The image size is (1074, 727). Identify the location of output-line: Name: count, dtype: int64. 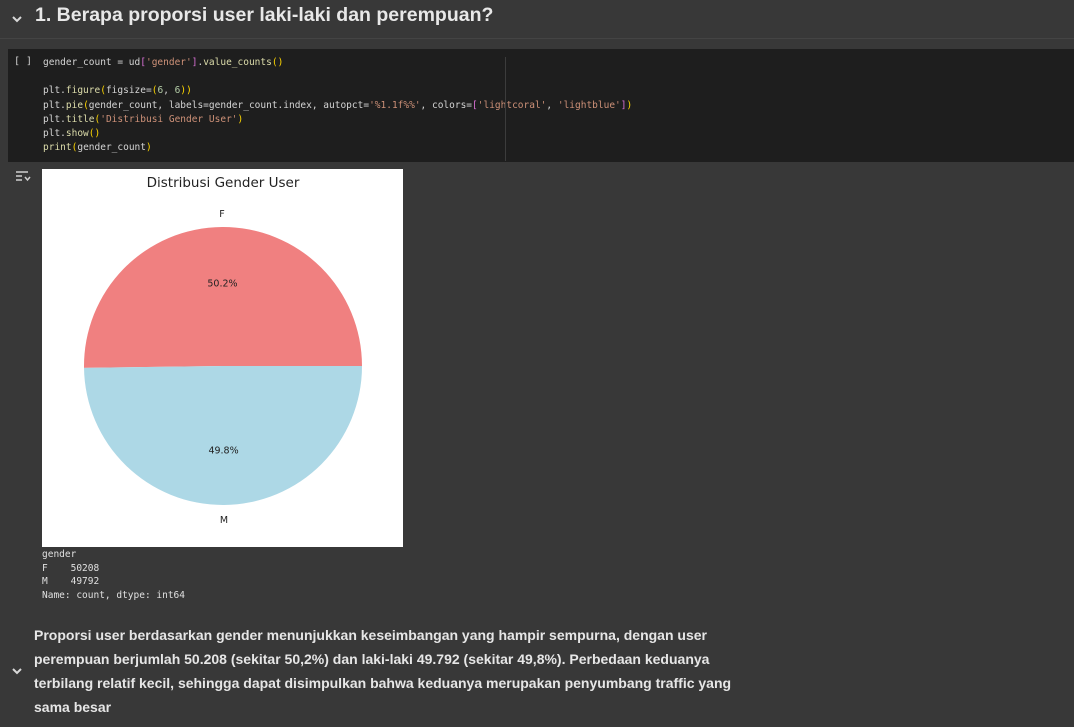
(113, 595).